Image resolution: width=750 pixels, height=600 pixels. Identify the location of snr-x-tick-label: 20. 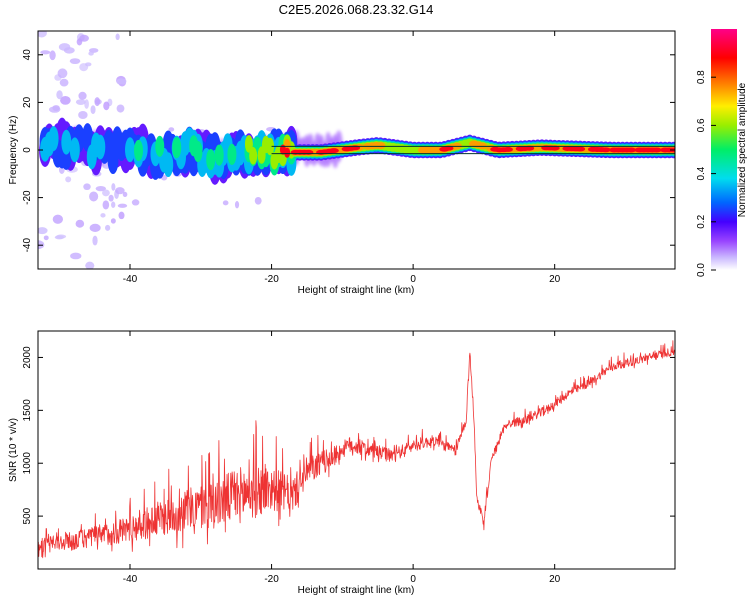
(555, 579).